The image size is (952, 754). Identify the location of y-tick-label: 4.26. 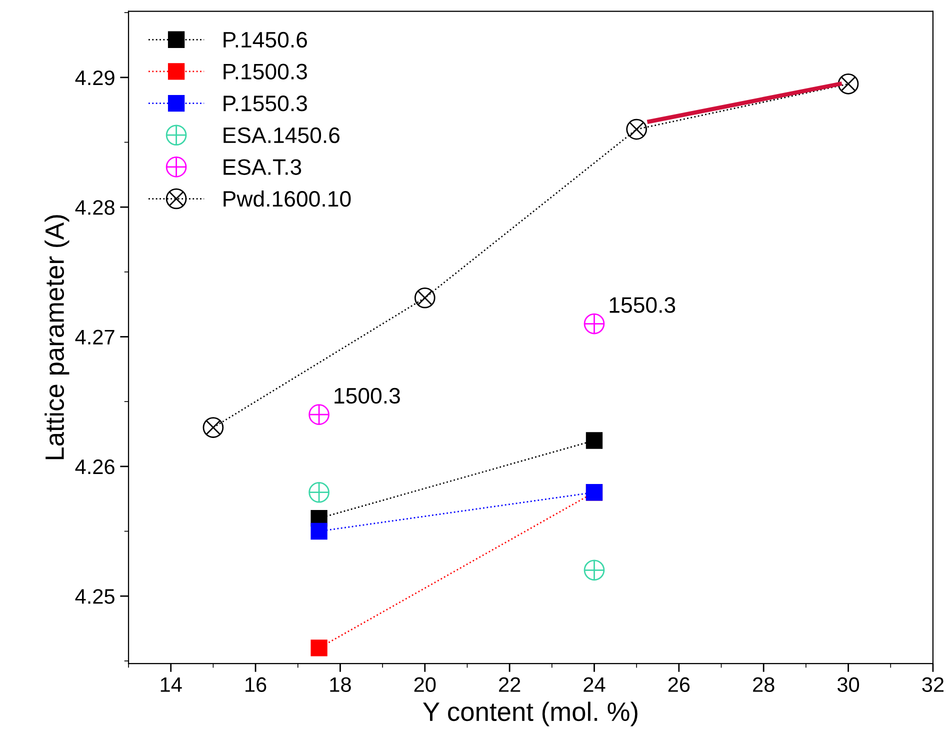
(94, 466).